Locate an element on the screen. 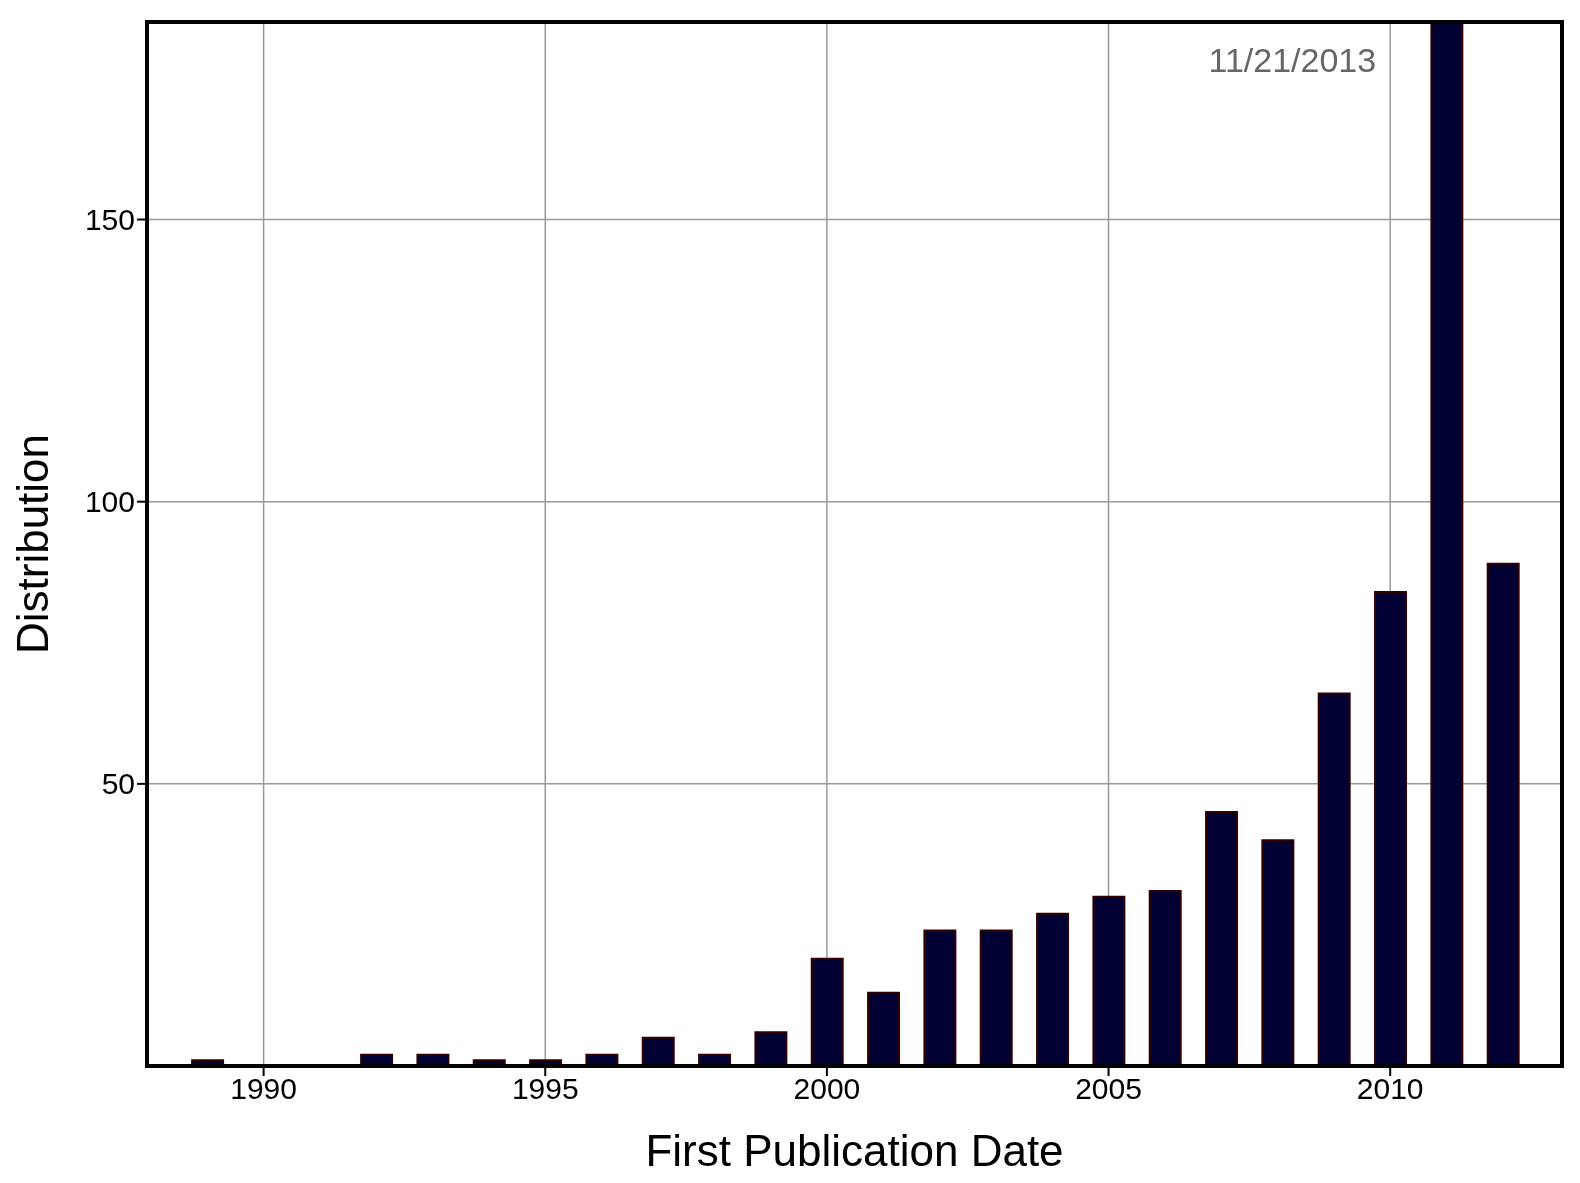 Image resolution: width=1580 pixels, height=1183 pixels. x-tick-label: 2005 is located at coordinates (1108, 1089).